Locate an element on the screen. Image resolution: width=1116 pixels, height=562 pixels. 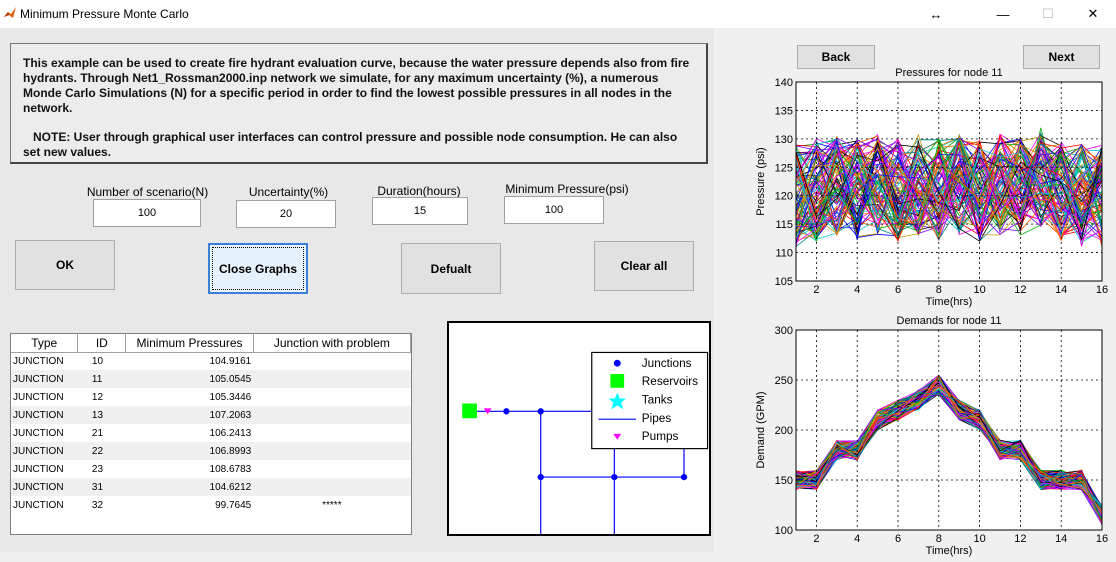
x-tick-label: 4 is located at coordinates (857, 290).